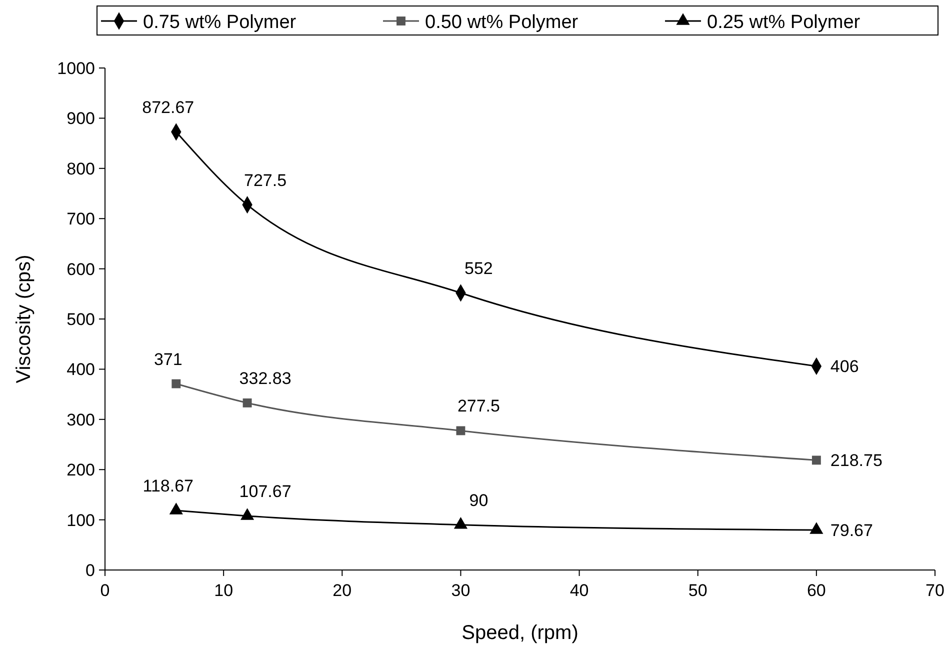 The image size is (948, 657). What do you see at coordinates (220, 22) in the screenshot?
I see `legend-label: 0.75 wt% Polymer` at bounding box center [220, 22].